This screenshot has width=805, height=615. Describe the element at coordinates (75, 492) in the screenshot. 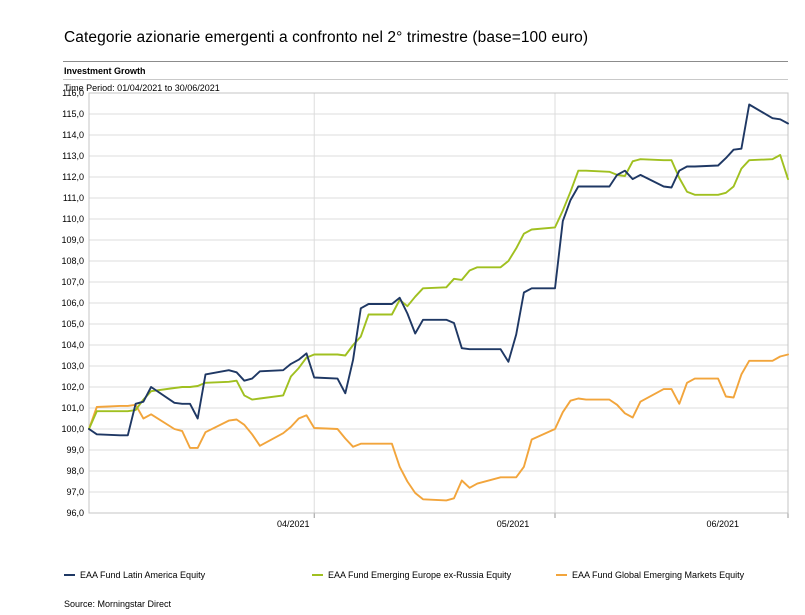

I see `y-axis-tick-label: 97,0` at that location.